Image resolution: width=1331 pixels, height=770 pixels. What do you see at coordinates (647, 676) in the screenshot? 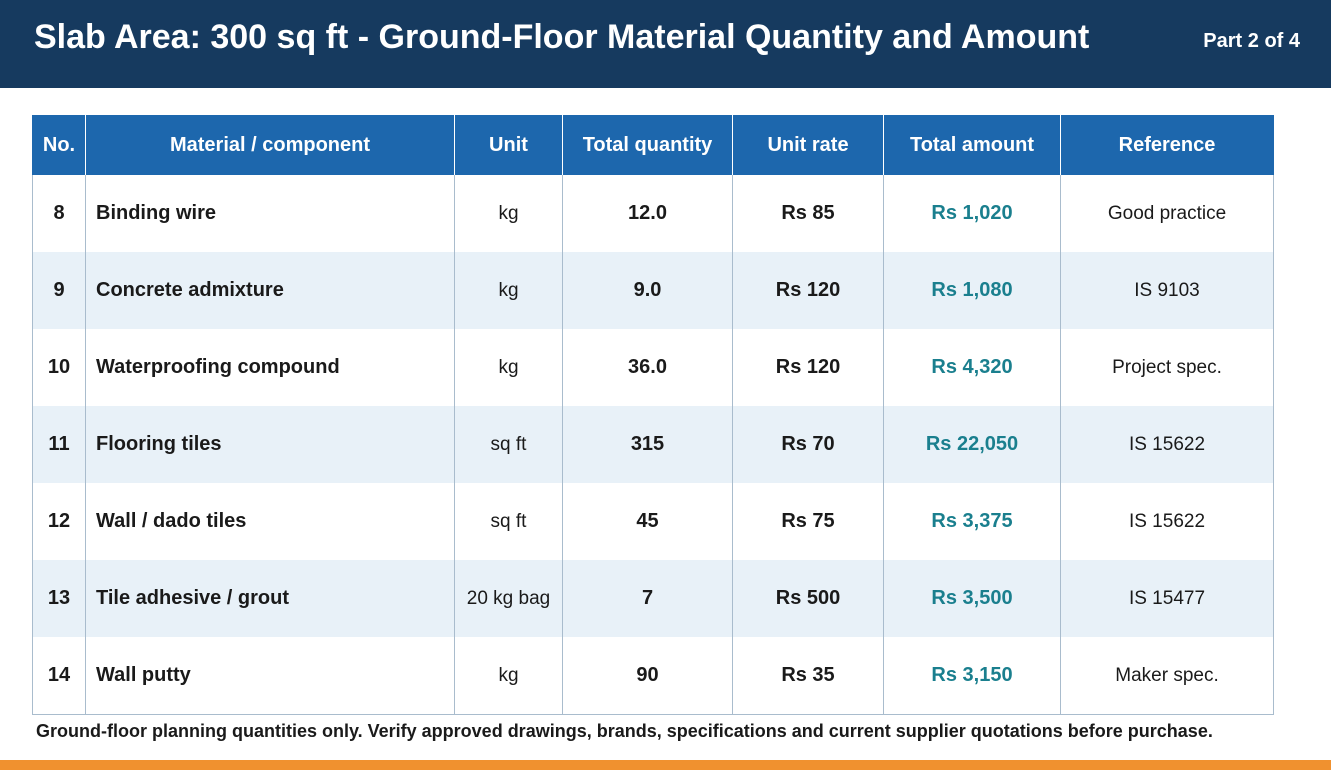
I see `cell-quantity: 90` at bounding box center [647, 676].